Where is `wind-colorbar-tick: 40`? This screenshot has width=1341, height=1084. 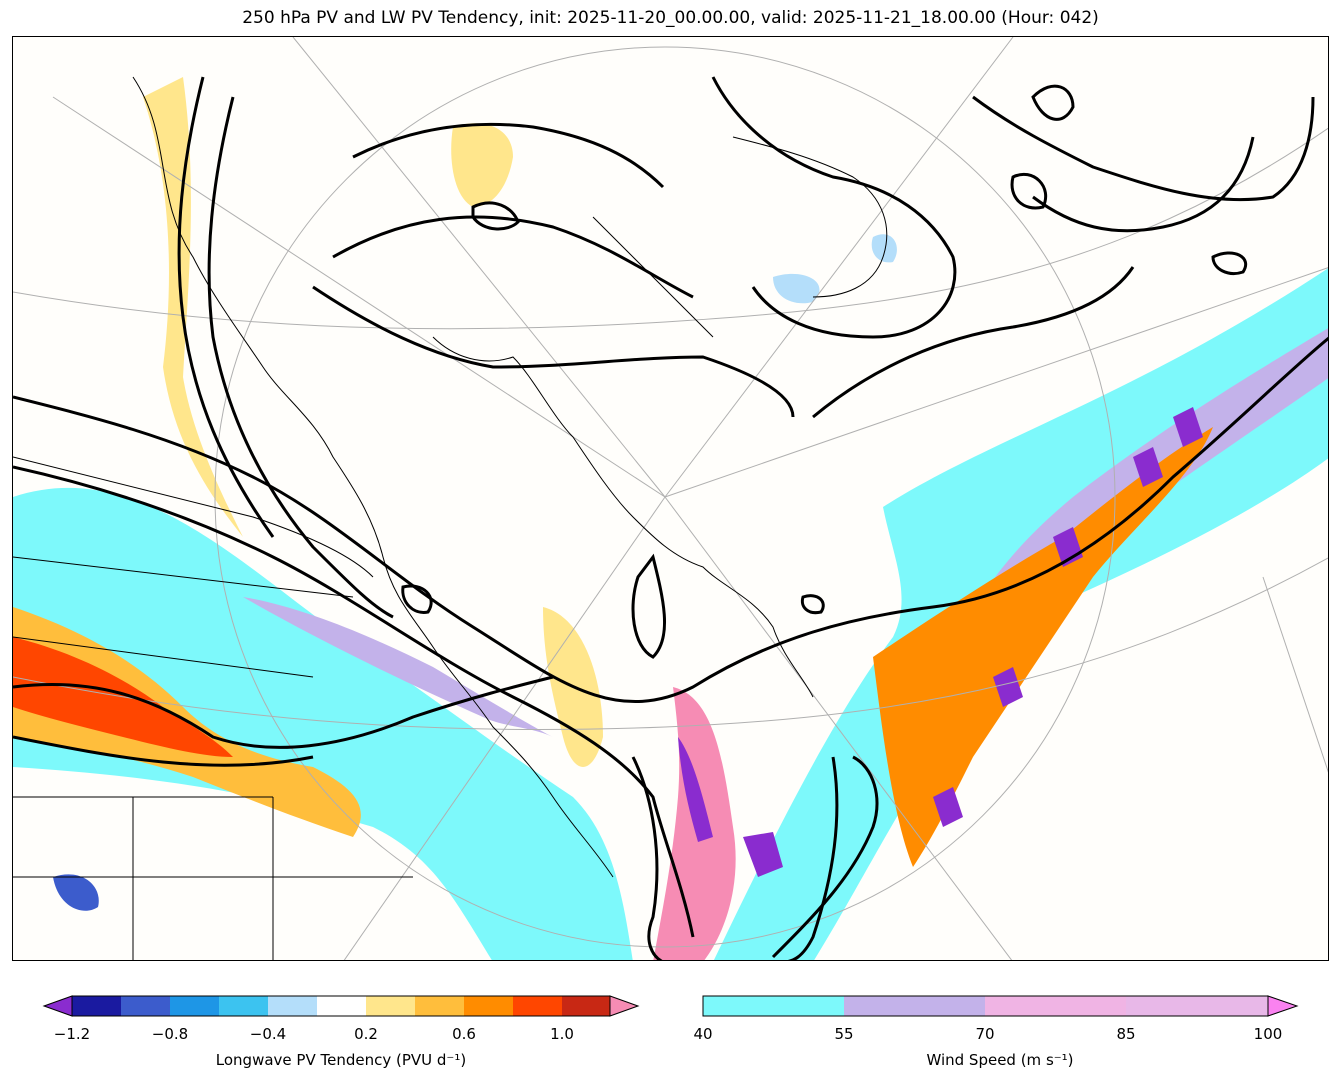
wind-colorbar-tick: 40 is located at coordinates (703, 1034).